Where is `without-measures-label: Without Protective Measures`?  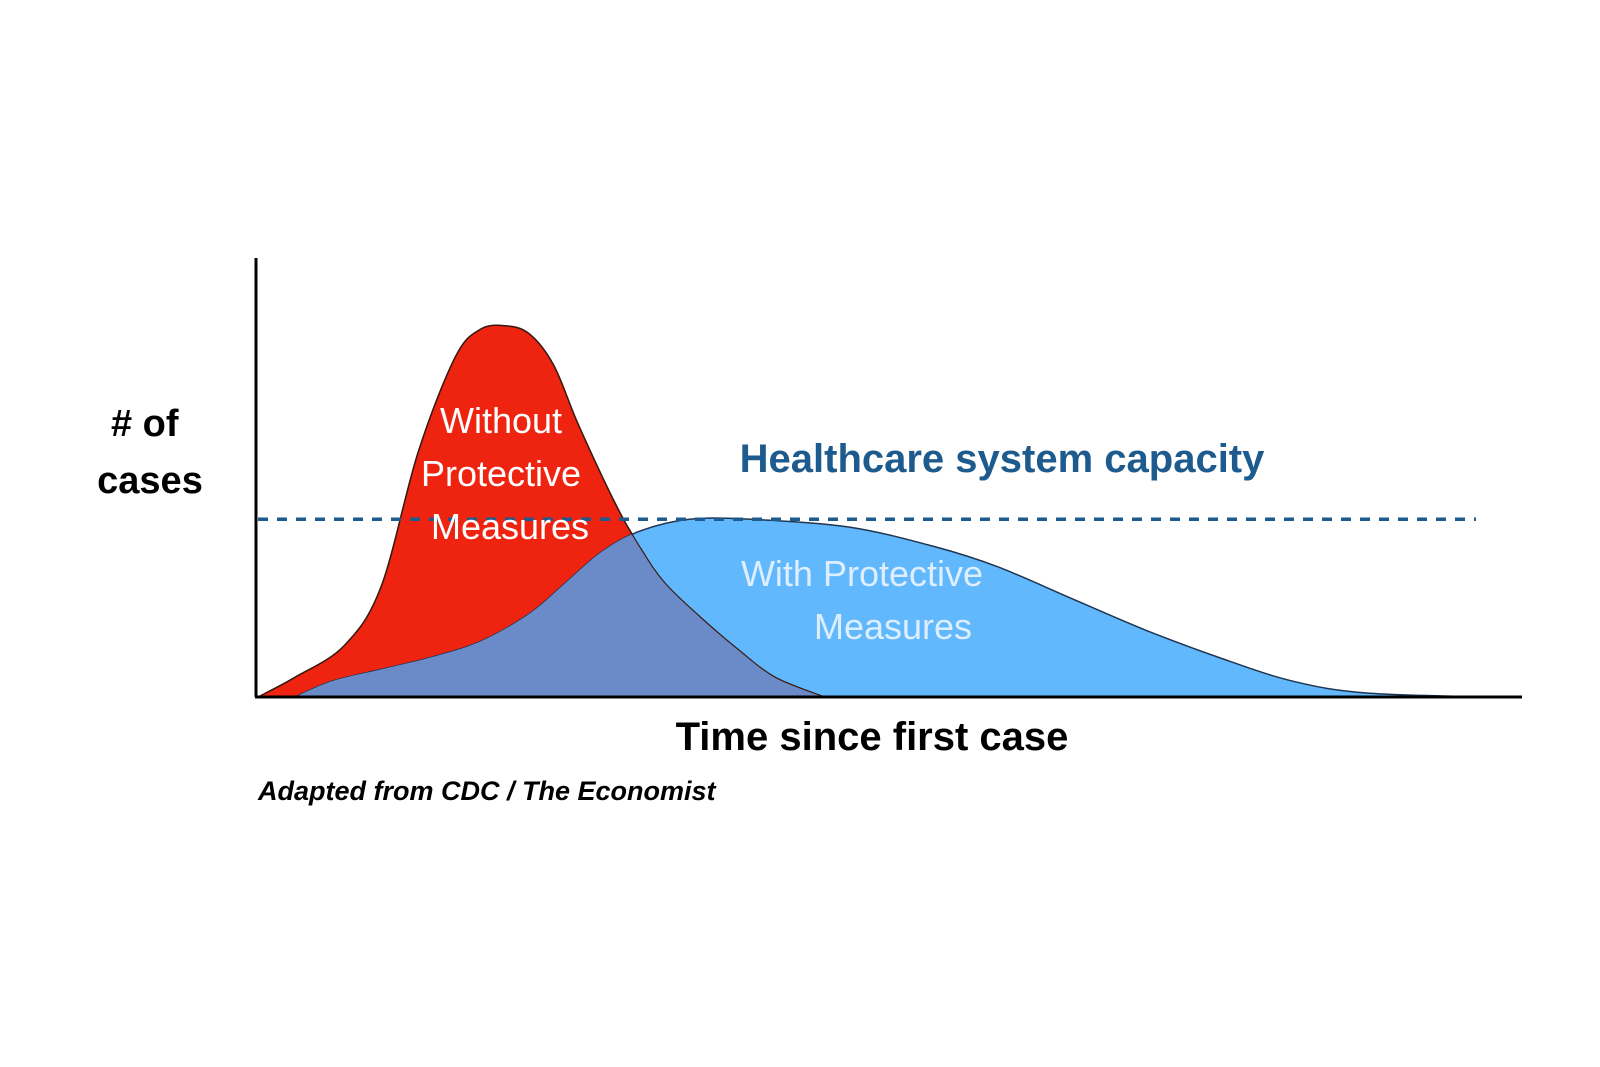 without-measures-label: Without Protective Measures is located at coordinates (506, 473).